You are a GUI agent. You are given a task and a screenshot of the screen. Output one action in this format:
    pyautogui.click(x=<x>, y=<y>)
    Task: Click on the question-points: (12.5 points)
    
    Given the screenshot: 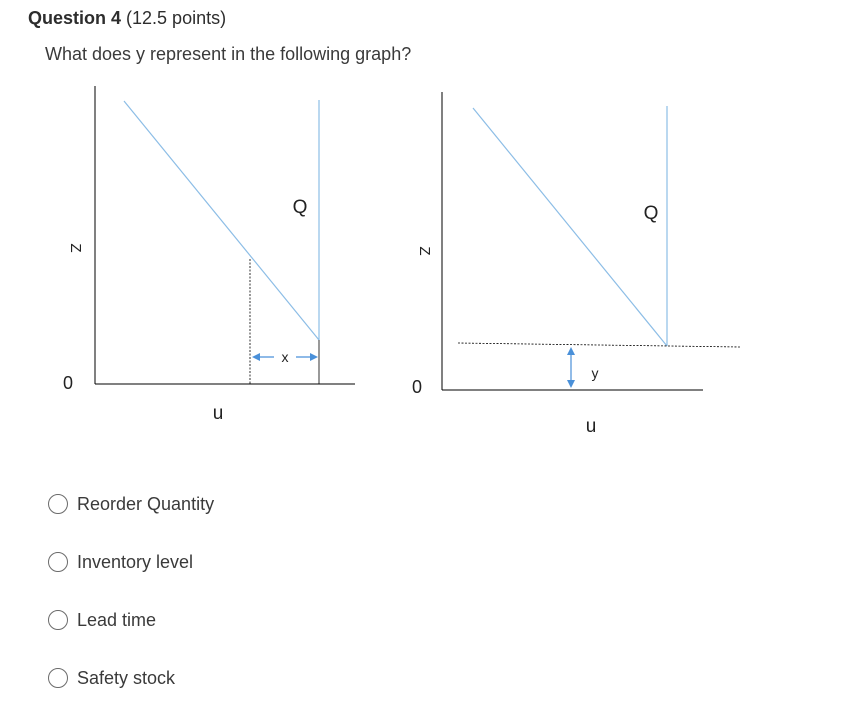 What is the action you would take?
    pyautogui.click(x=176, y=18)
    